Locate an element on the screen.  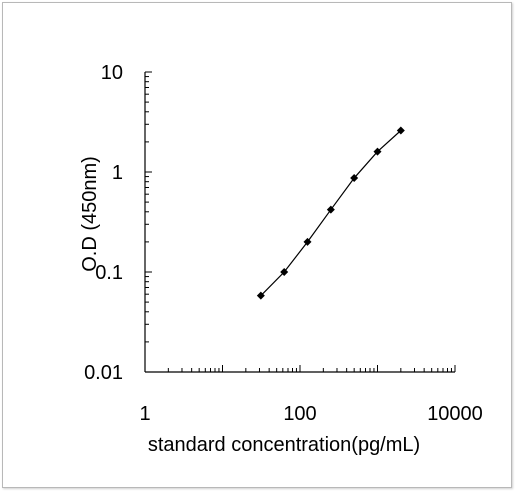
x-axis-title: standard concentration(pg/mL) is located at coordinates (284, 445).